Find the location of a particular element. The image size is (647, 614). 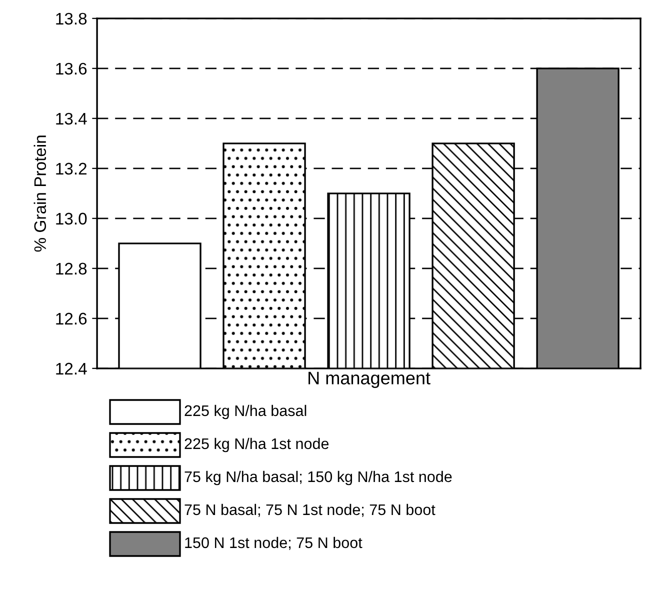

y-tick-label: 13.0 is located at coordinates (71, 218).